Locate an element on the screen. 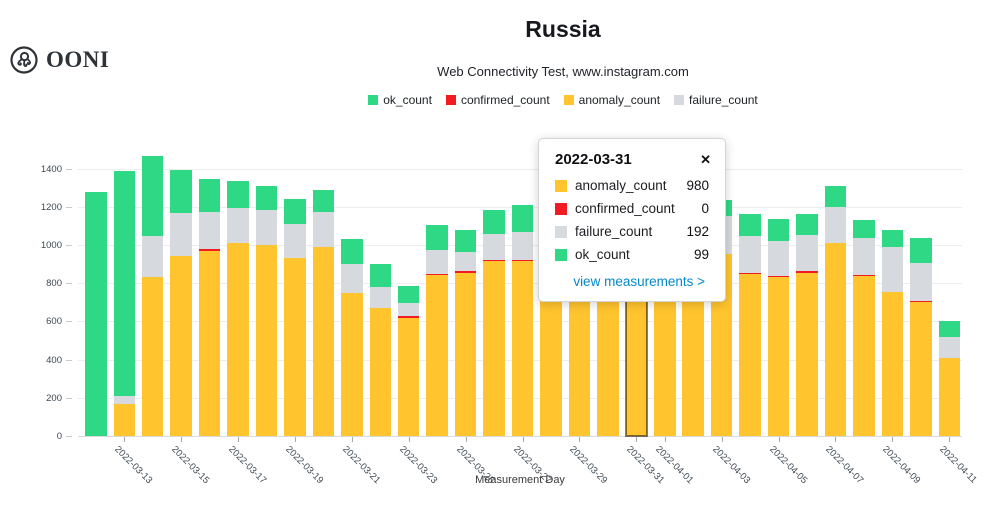 This screenshot has width=1000, height=512. chart-subtitle: Web Connectivity Test, www.instagram.com is located at coordinates (563, 71).